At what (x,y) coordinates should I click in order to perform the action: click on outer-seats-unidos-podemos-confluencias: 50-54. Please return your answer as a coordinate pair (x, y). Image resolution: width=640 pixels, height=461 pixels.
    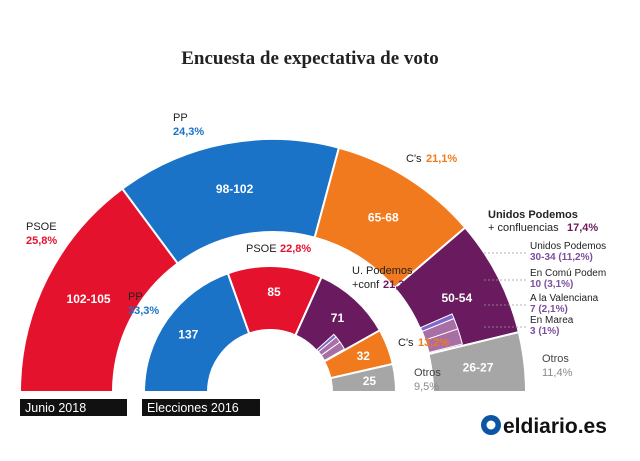
    Looking at the image, I should click on (456, 298).